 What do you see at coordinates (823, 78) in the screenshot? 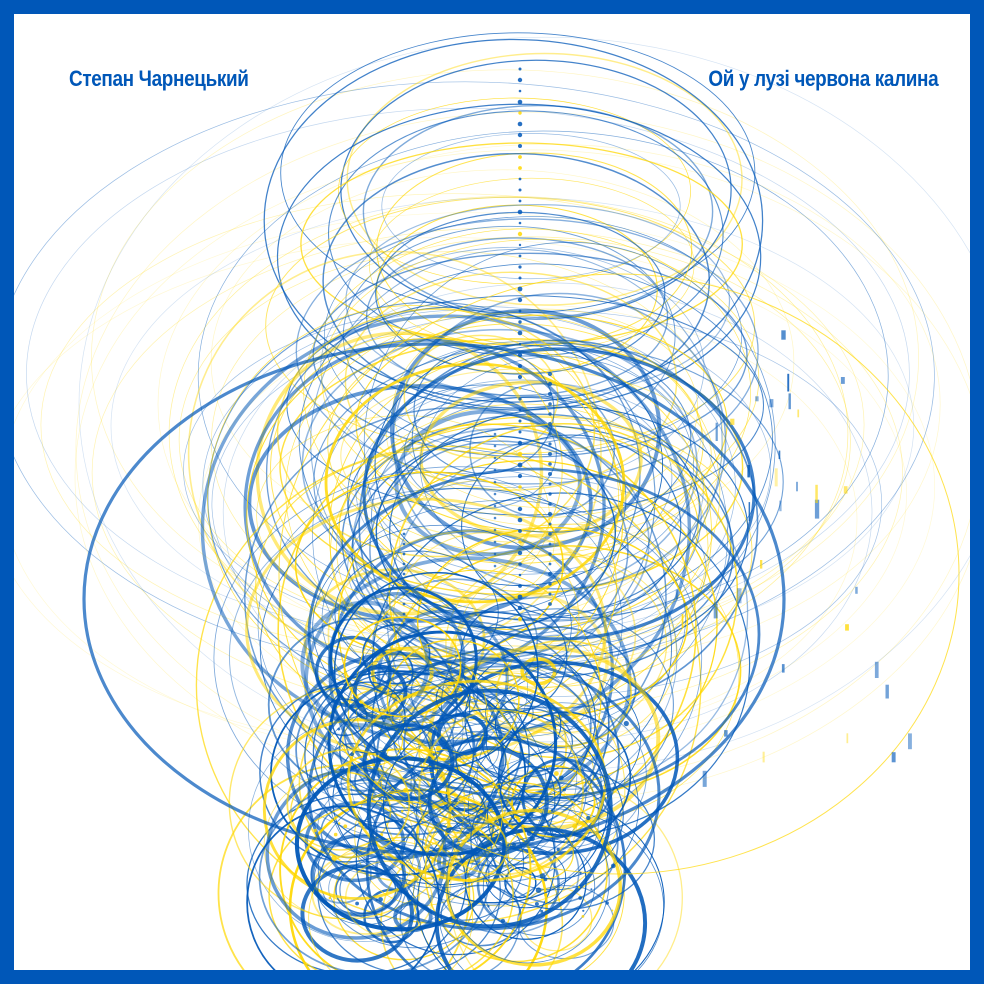
I see `song-title: Ой у лузі червона калина` at bounding box center [823, 78].